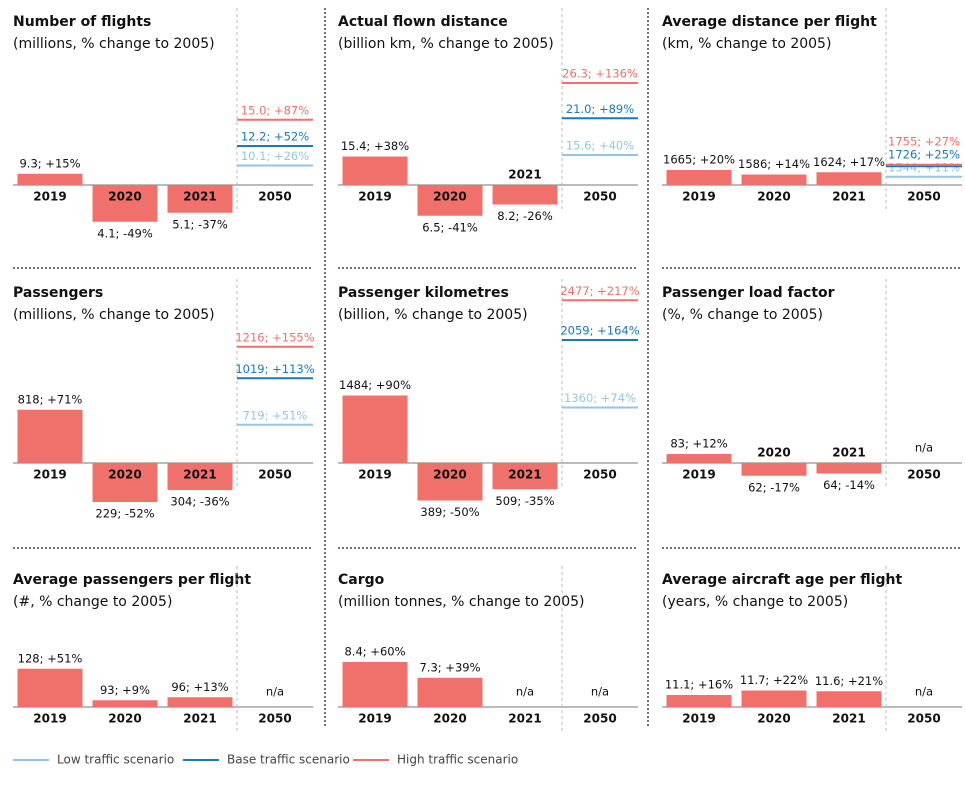 The height and width of the screenshot is (789, 965). I want to click on value-label: 15.4; +38%, so click(375, 146).